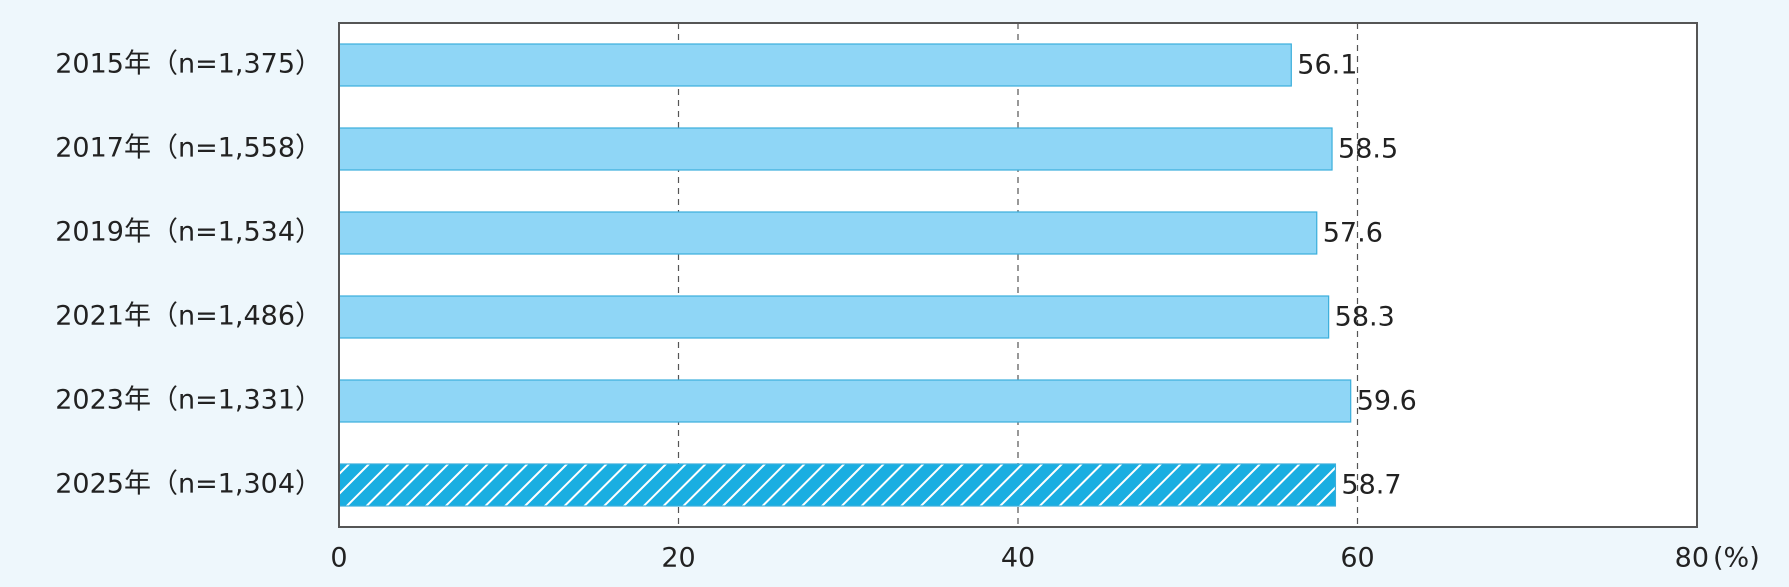  I want to click on category-label: 2023年（n=1,331）, so click(188, 400).